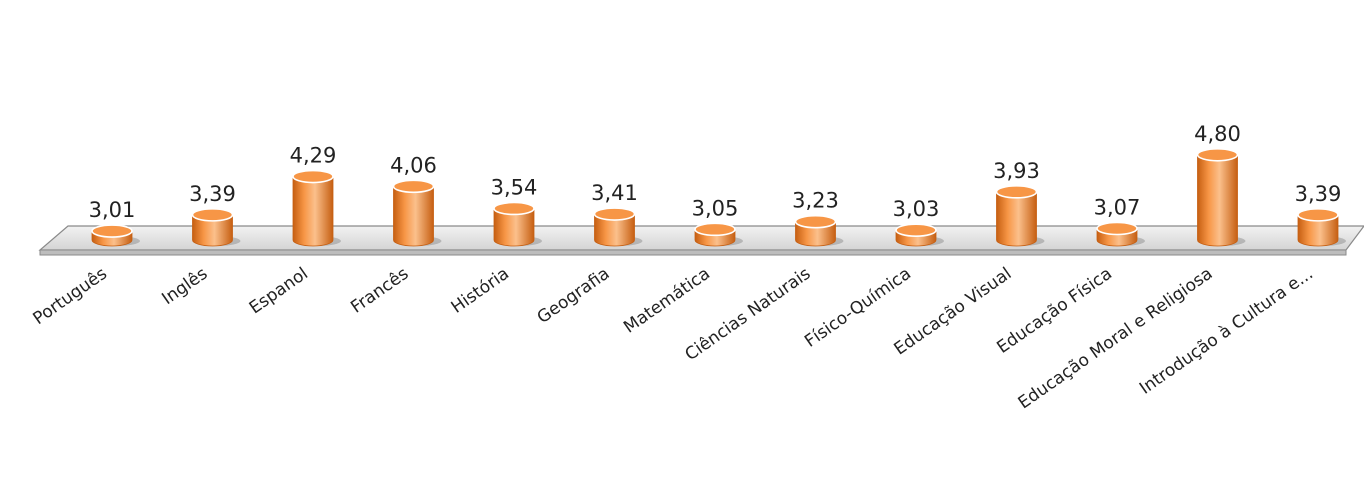  I want to click on data-label: 3,03, so click(916, 209).